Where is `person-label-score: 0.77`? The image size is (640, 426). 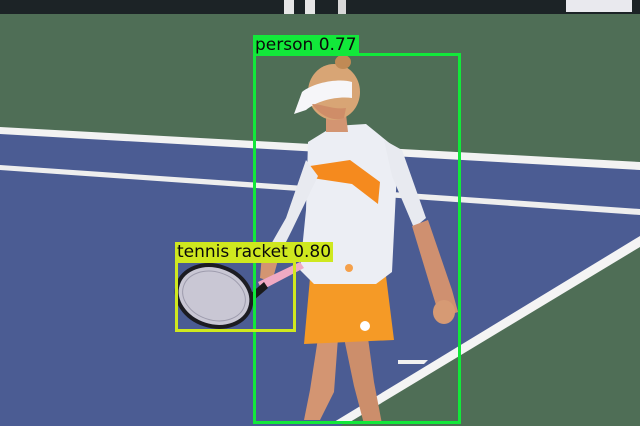
person-label-score: 0.77 is located at coordinates (337, 45).